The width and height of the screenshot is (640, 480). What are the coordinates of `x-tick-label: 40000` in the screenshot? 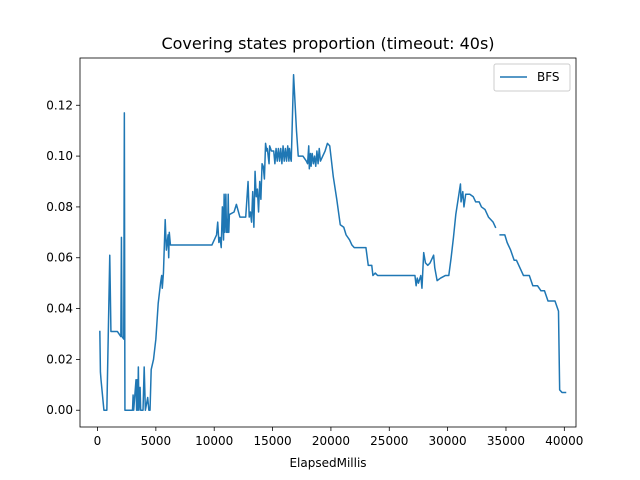 It's located at (564, 441).